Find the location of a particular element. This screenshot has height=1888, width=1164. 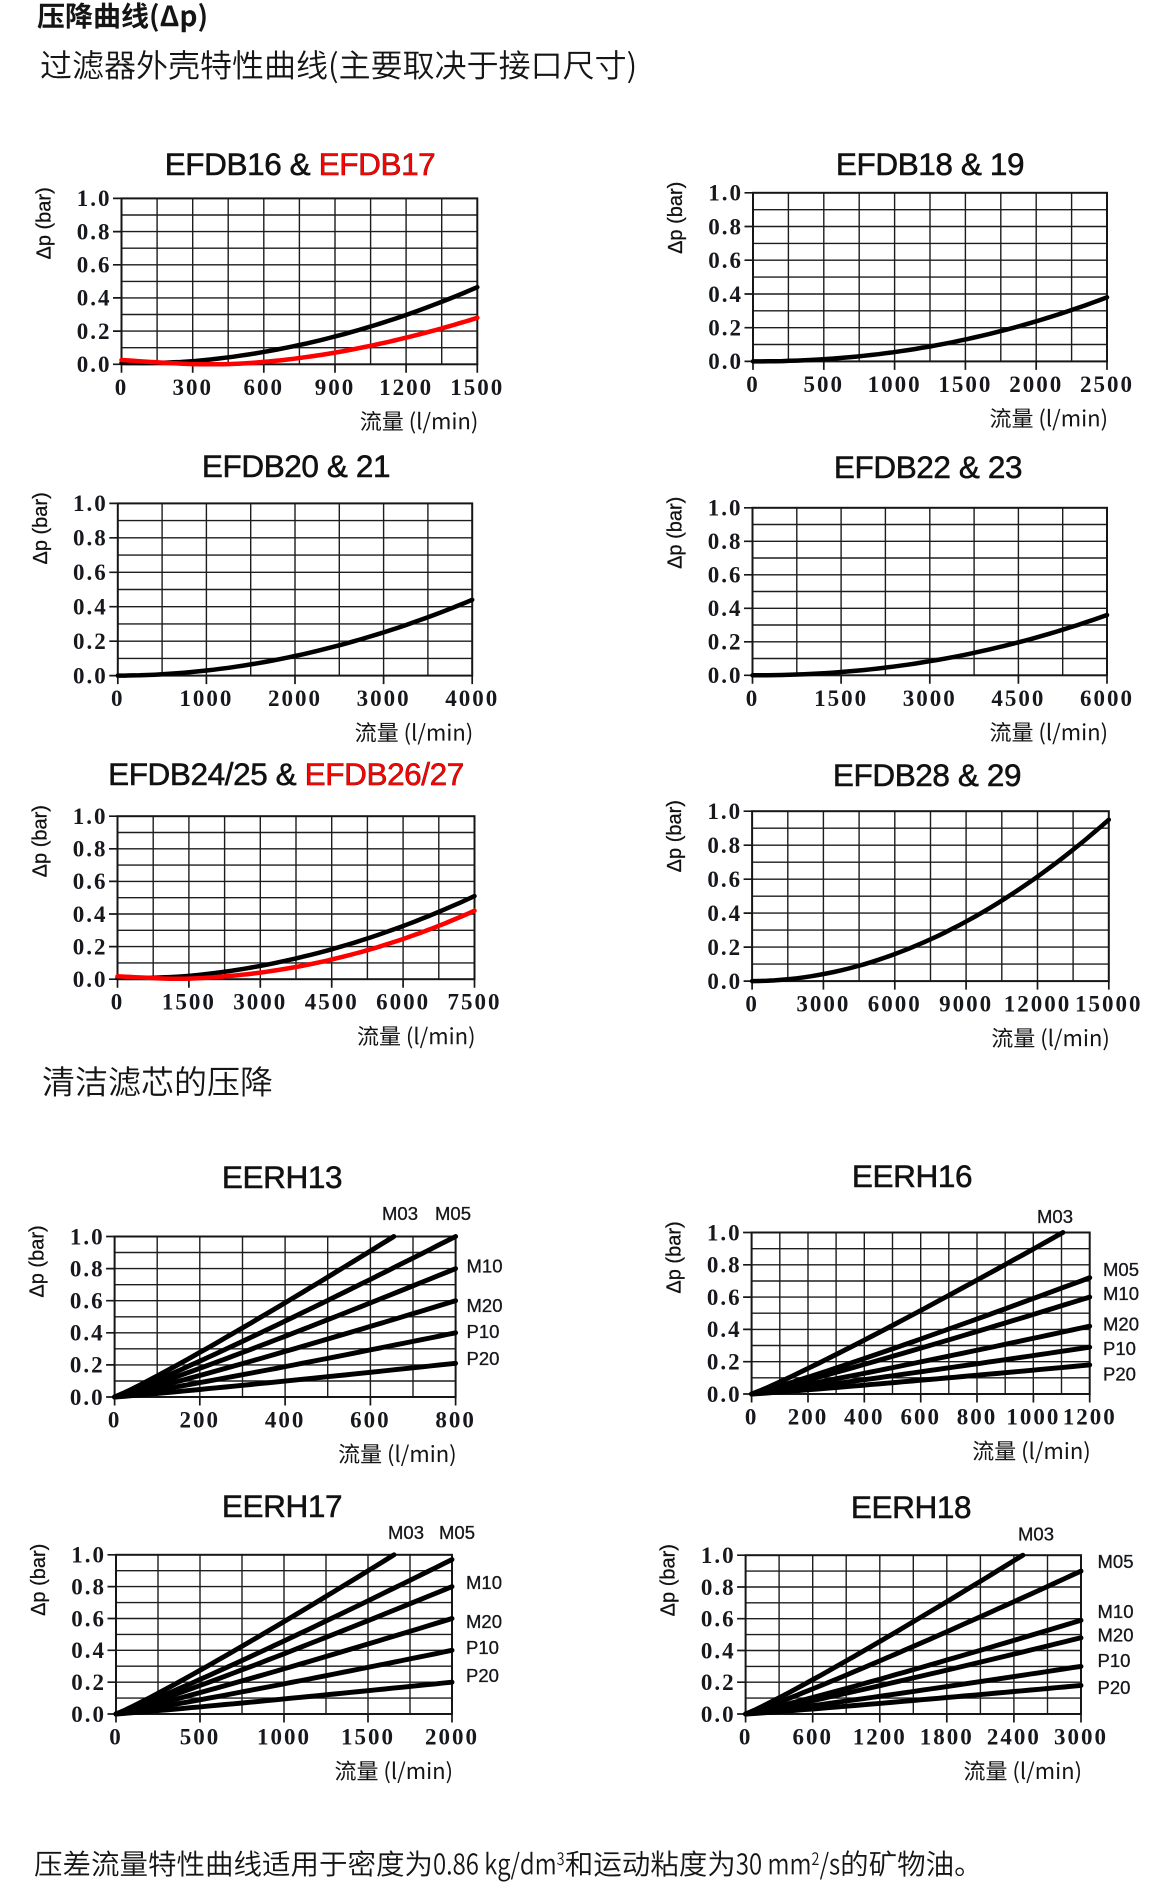

svg-text: 7500 is located at coordinates (475, 1002).